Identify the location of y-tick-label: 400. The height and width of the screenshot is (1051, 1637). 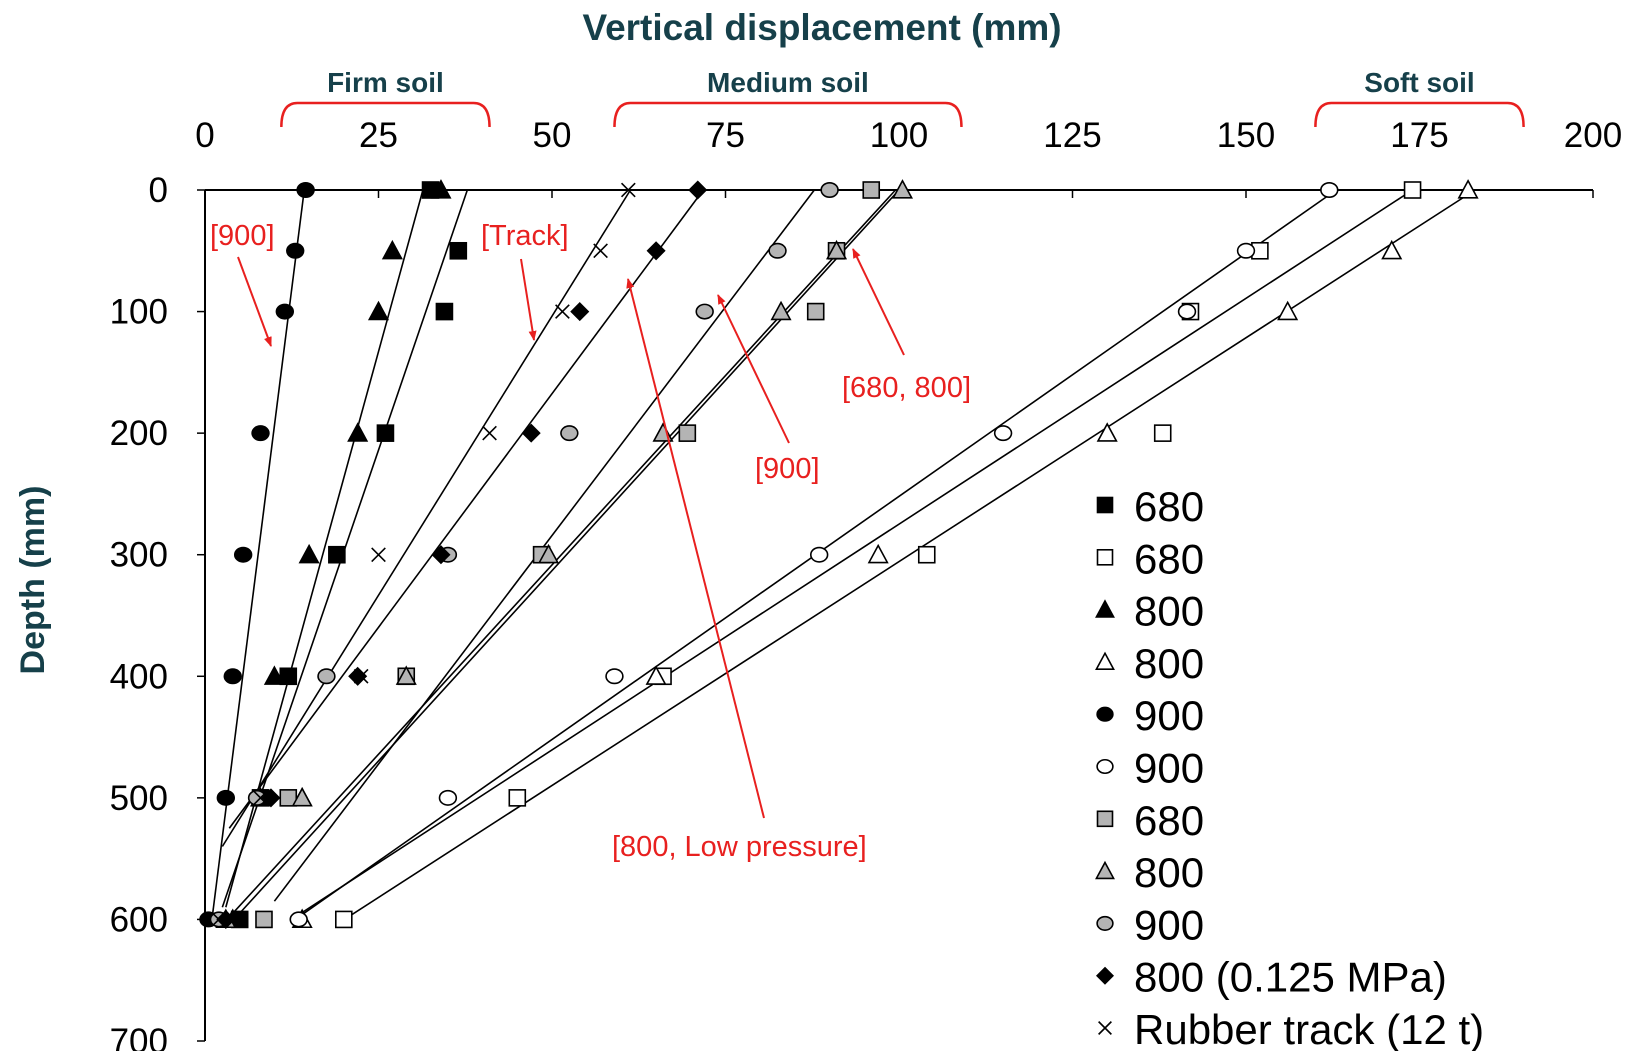
(139, 676).